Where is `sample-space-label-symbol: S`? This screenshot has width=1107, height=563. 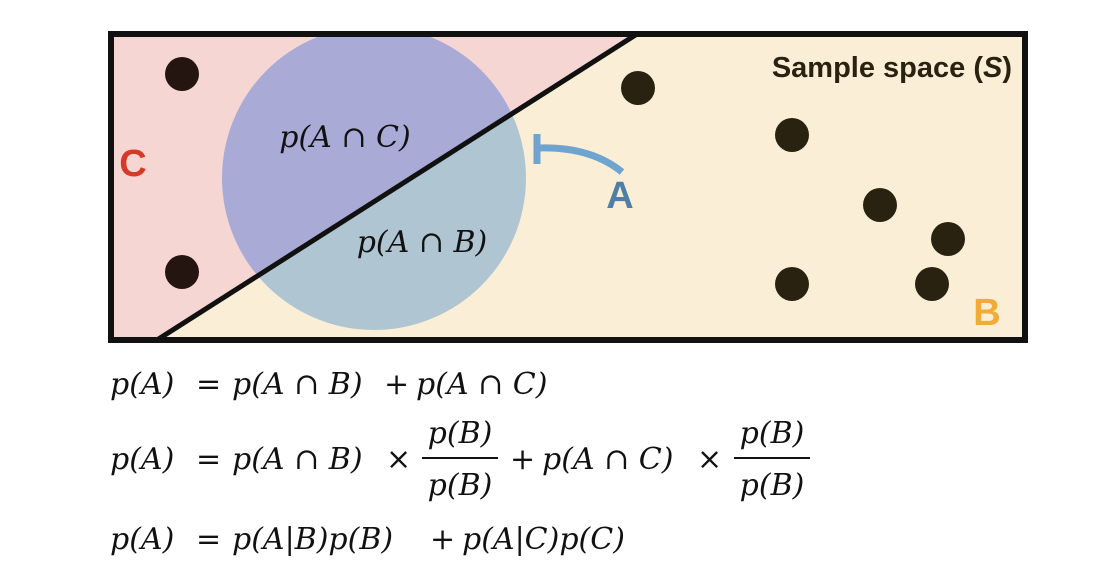
sample-space-label-symbol: S is located at coordinates (993, 68).